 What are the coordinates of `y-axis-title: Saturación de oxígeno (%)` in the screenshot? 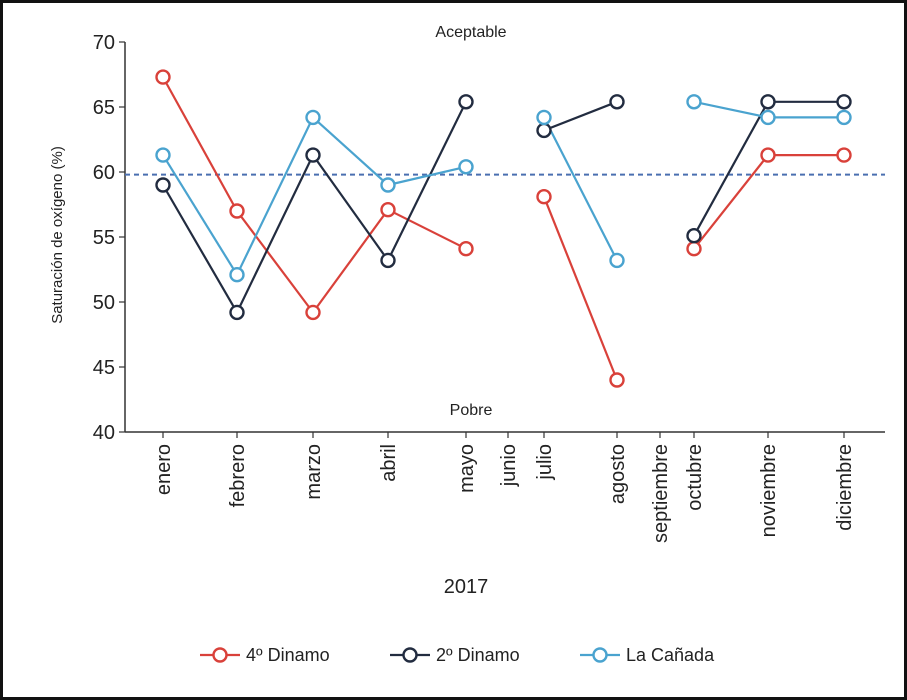 It's located at (57, 235).